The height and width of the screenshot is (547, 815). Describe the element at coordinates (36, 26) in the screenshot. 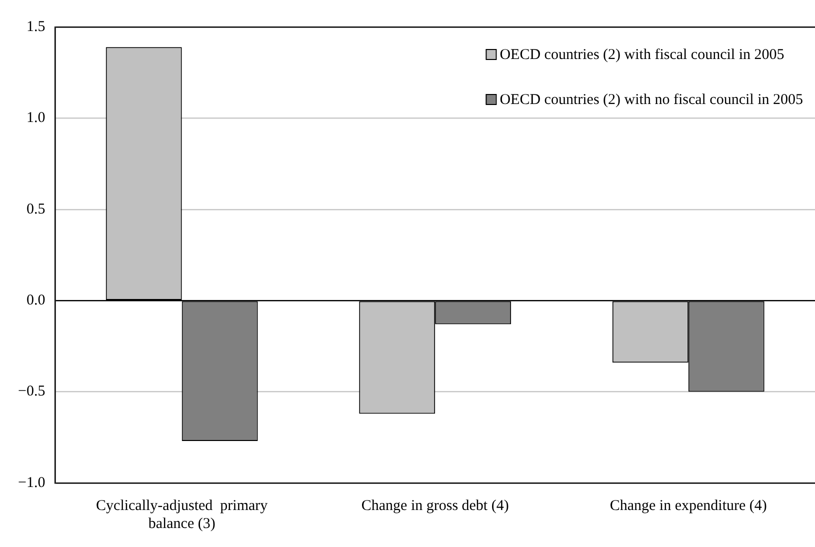

I see `y-tick-label: 1.5` at that location.